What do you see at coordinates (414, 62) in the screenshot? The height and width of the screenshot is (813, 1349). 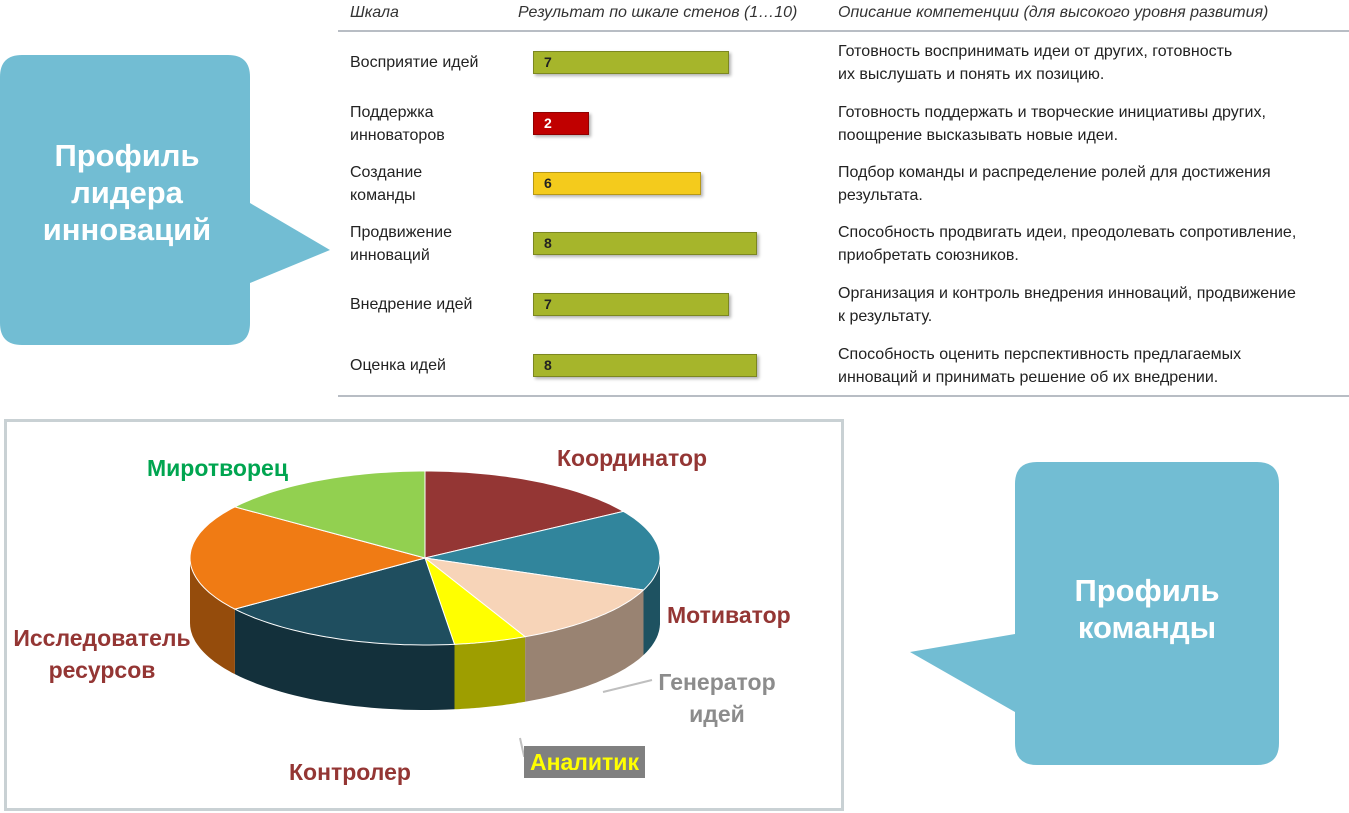 I see `scale-name: Восприятие идей` at bounding box center [414, 62].